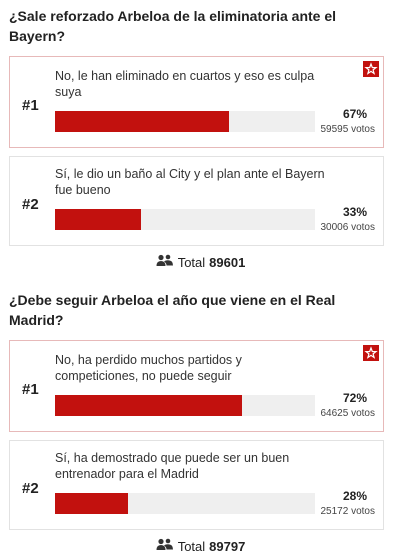 This screenshot has height=554, width=401. I want to click on result: 72% 64625 votos, so click(348, 405).